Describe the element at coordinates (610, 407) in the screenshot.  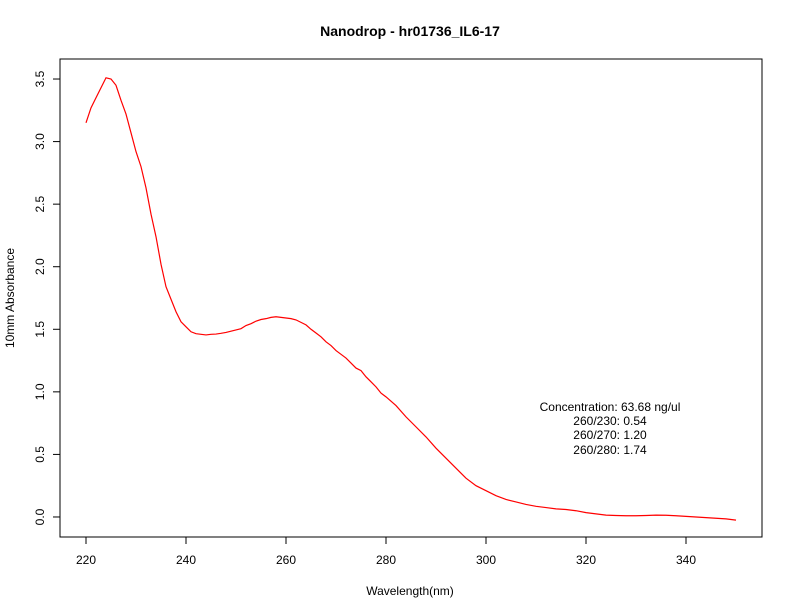
I see `annotation-concentration: Concentration: 63.68 ng/ul` at that location.